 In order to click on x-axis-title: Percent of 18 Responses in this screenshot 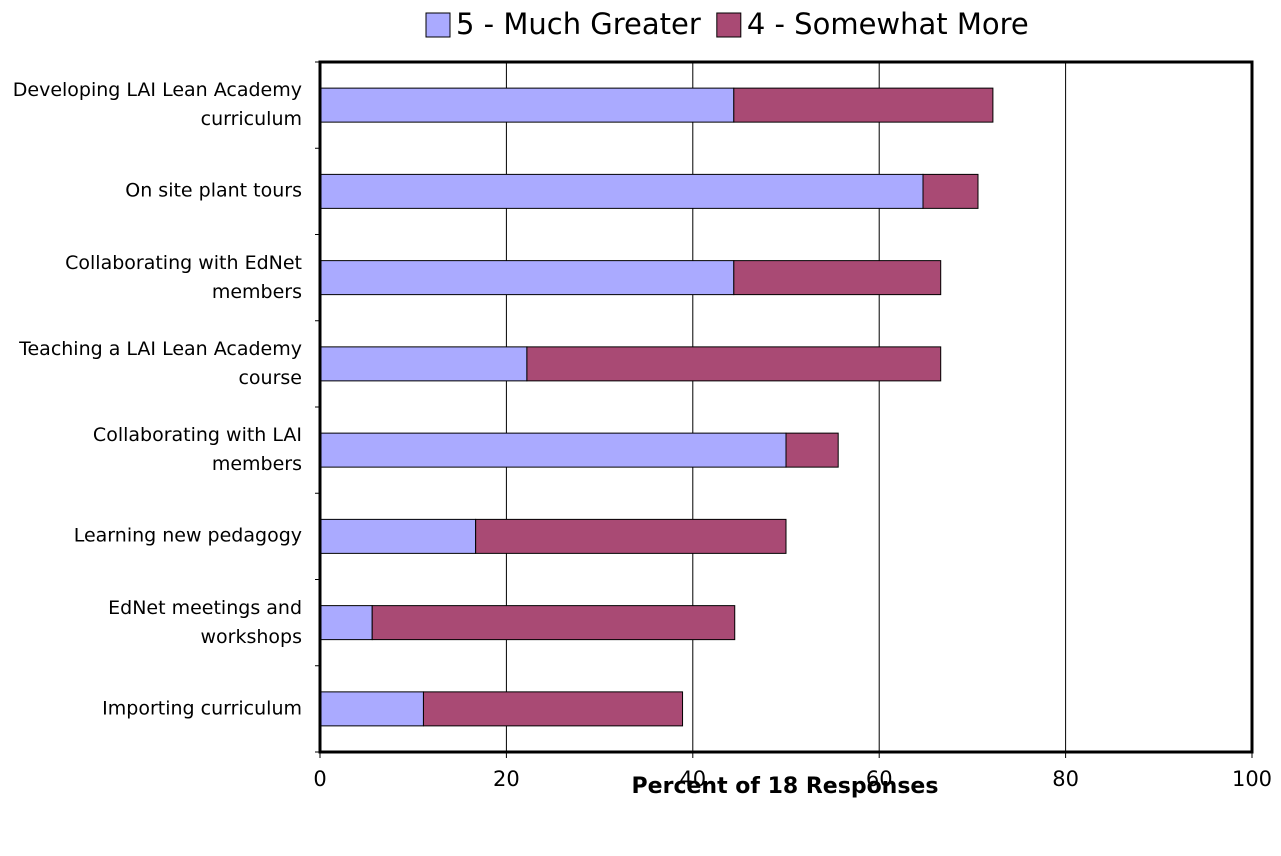, I will do `click(785, 786)`.